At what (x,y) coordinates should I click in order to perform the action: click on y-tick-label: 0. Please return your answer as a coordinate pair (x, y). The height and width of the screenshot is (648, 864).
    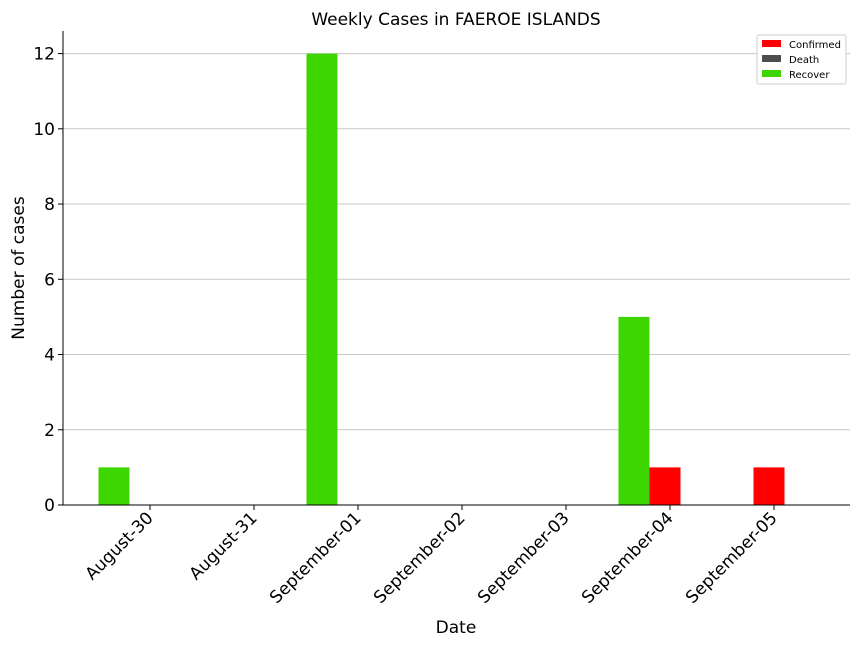
    Looking at the image, I should click on (49, 506).